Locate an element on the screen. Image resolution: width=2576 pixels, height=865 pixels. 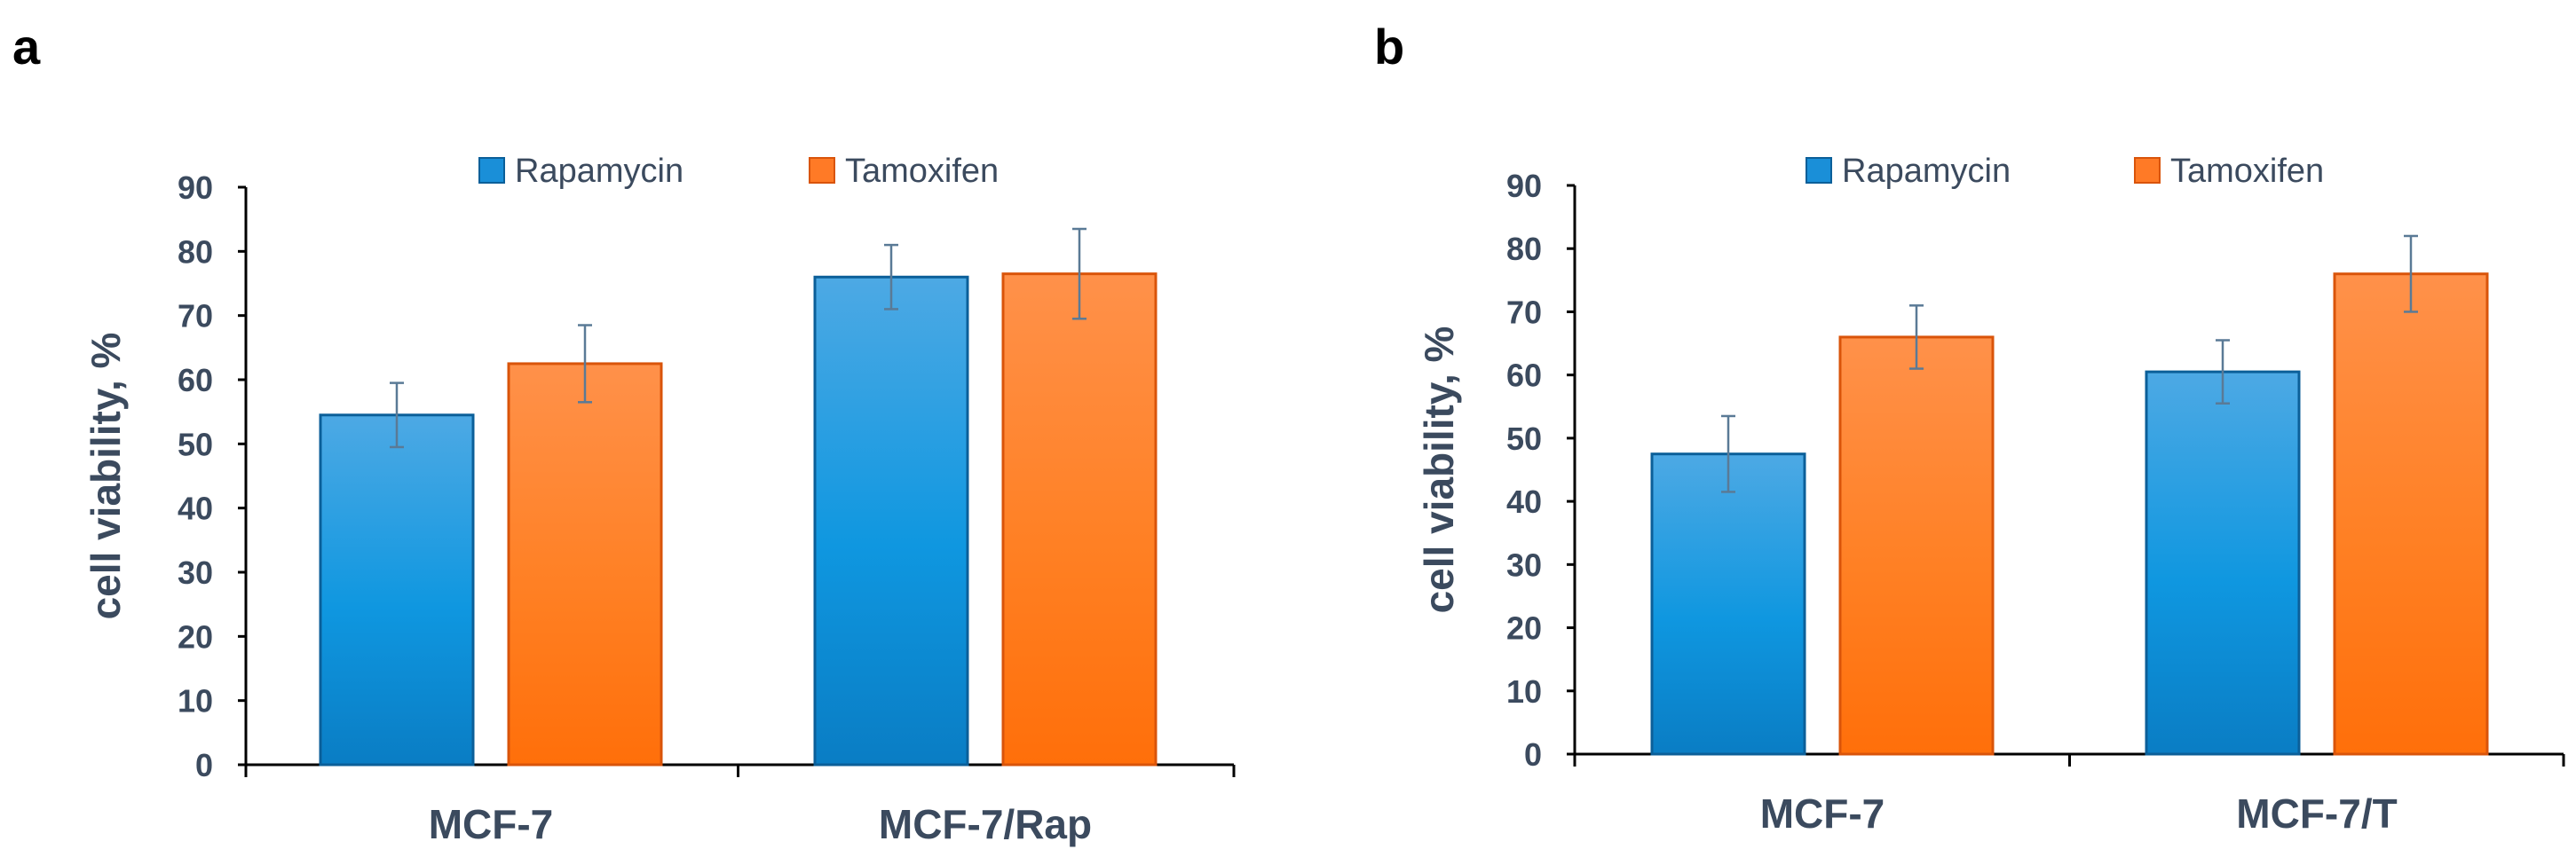
x-category-label: MCF-7/T is located at coordinates (2316, 813).